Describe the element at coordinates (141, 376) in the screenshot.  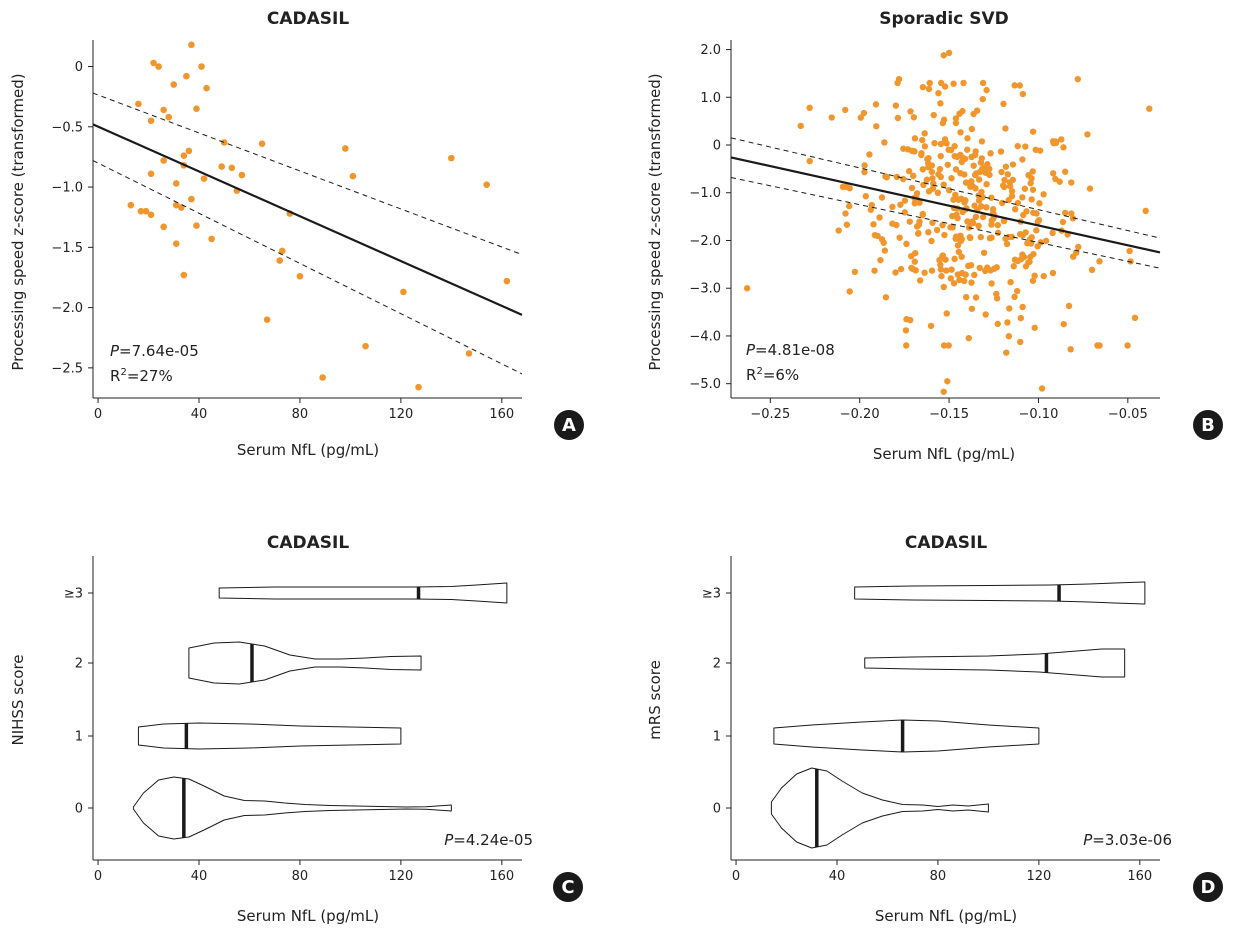
I see `panel-a-r2: R2=27%` at that location.